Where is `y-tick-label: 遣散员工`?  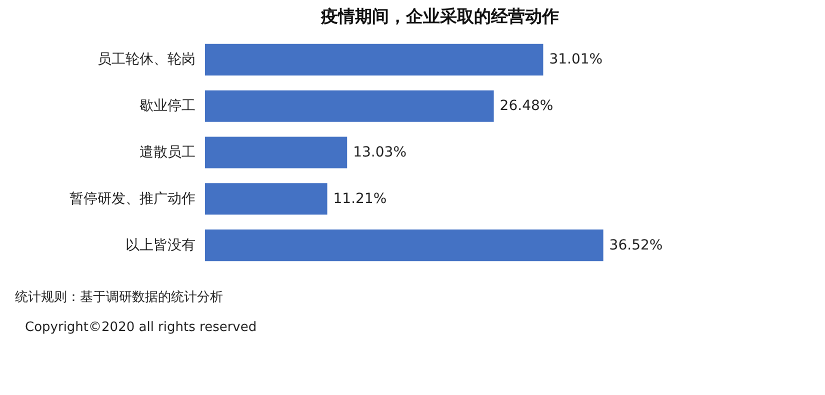
y-tick-label: 遣散员工 is located at coordinates (168, 152).